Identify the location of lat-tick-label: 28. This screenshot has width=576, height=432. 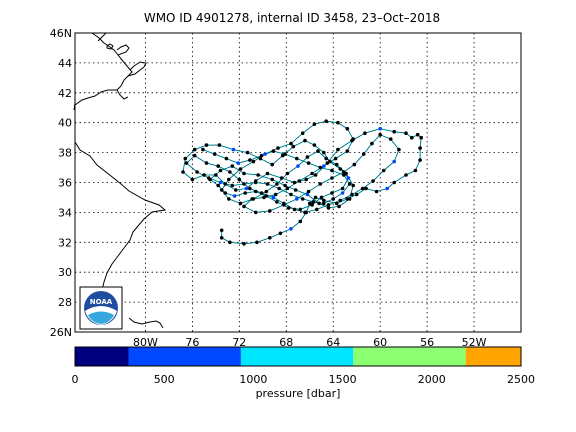
(65, 302).